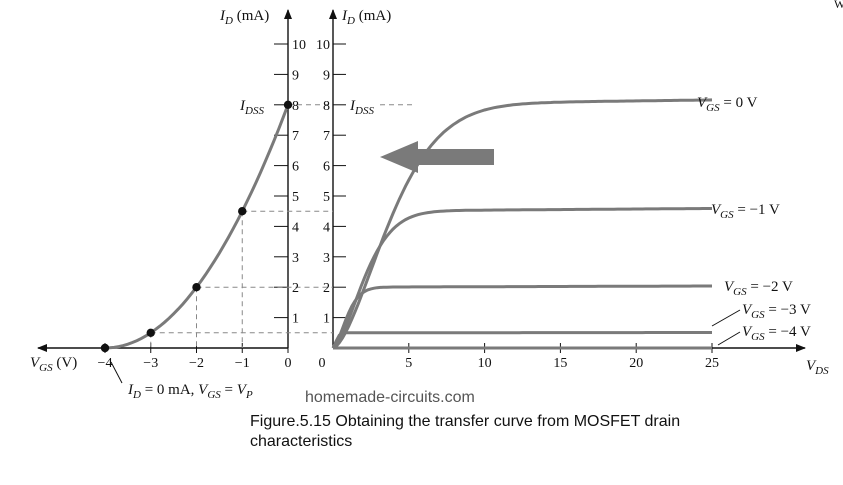 This screenshot has height=485, width=843. What do you see at coordinates (295, 258) in the screenshot?
I see `transfer-y-tick-label: 3` at bounding box center [295, 258].